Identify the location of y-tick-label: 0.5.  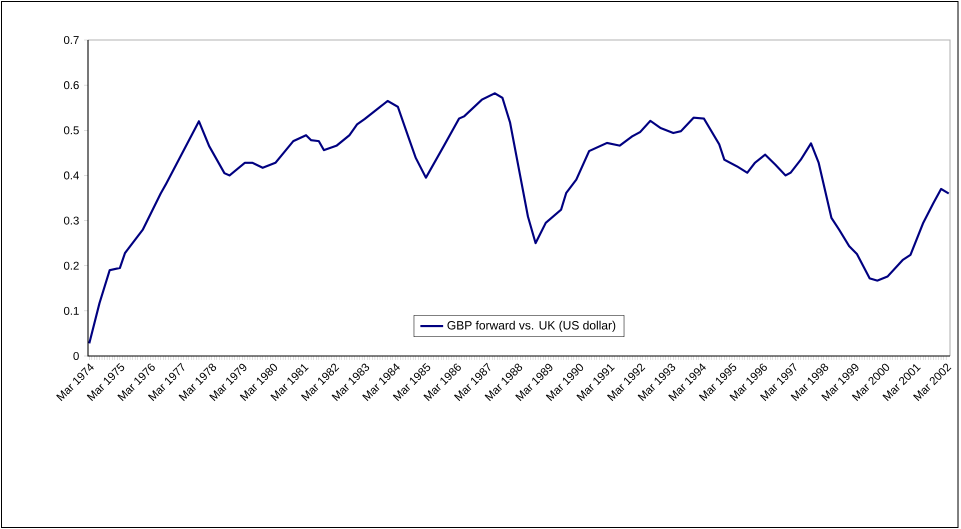
(71, 130).